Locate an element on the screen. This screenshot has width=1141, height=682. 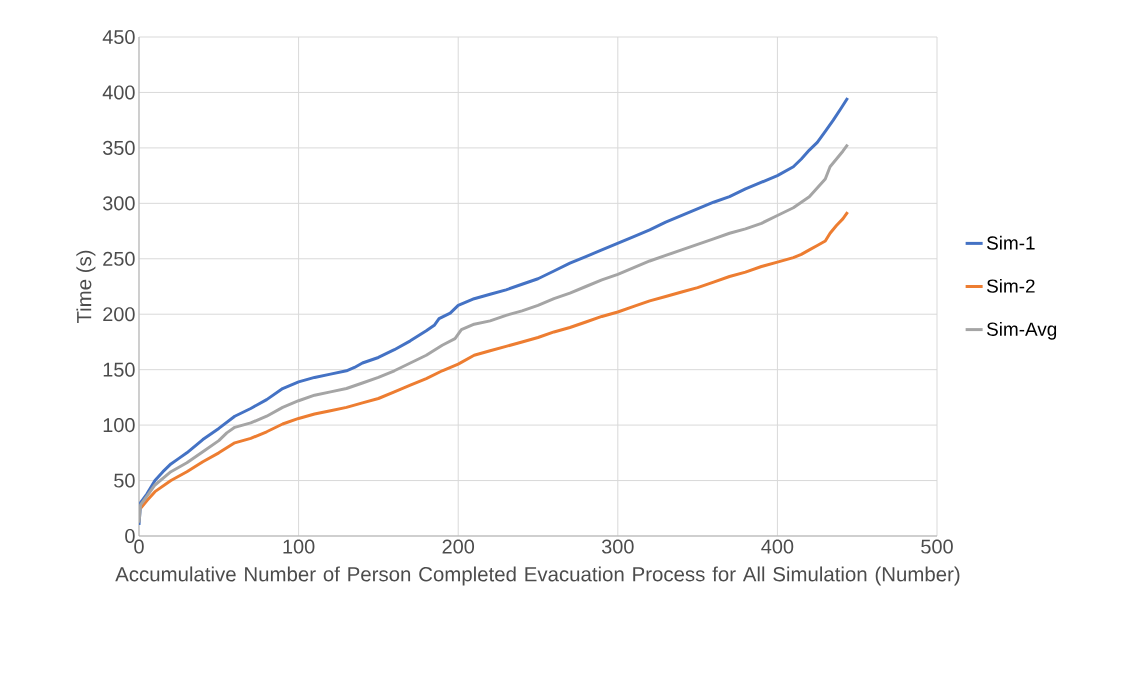
y-axis-title: Time (s) is located at coordinates (86, 287).